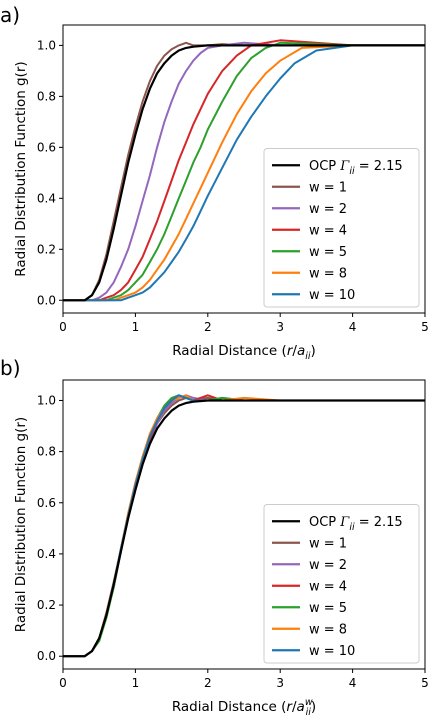 This screenshot has width=437, height=720. Describe the element at coordinates (10, 368) in the screenshot. I see `panel-label: b)` at that location.